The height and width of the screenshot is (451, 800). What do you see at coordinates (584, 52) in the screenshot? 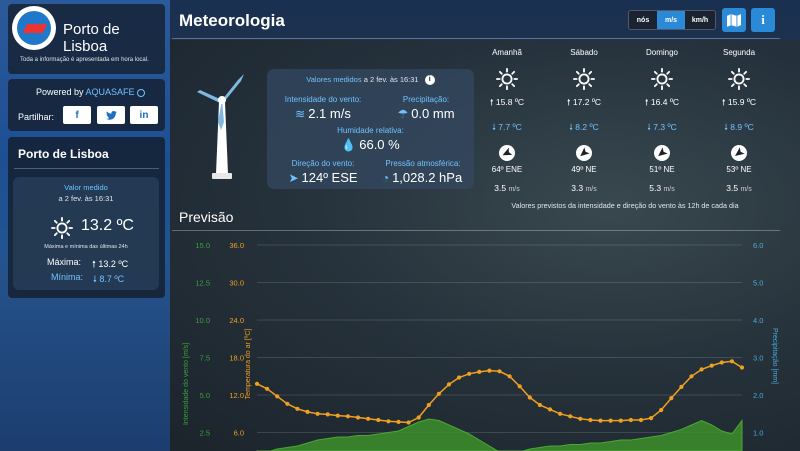
I see `day-name: Sábado` at bounding box center [584, 52].